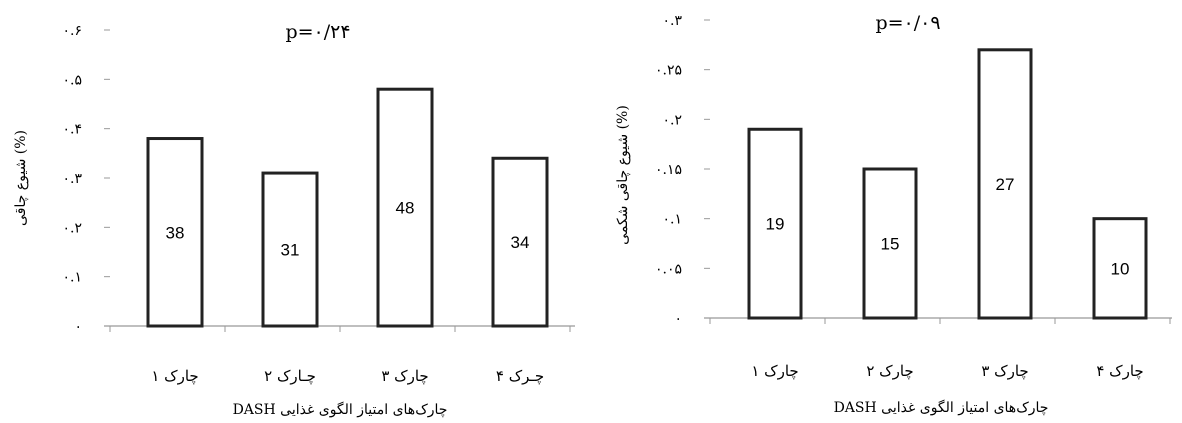 The height and width of the screenshot is (423, 1182). What do you see at coordinates (907, 23) in the screenshot?
I see `p-value-annotation: p=۰/۰۹` at bounding box center [907, 23].